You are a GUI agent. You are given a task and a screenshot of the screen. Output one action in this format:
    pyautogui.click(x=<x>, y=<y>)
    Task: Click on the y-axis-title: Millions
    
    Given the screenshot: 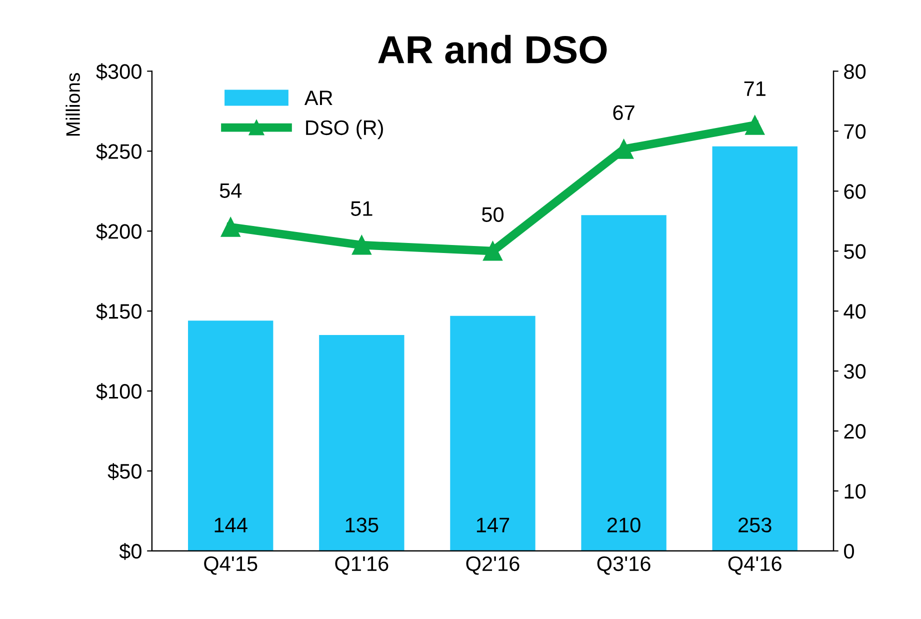 What is the action you would take?
    pyautogui.click(x=73, y=104)
    